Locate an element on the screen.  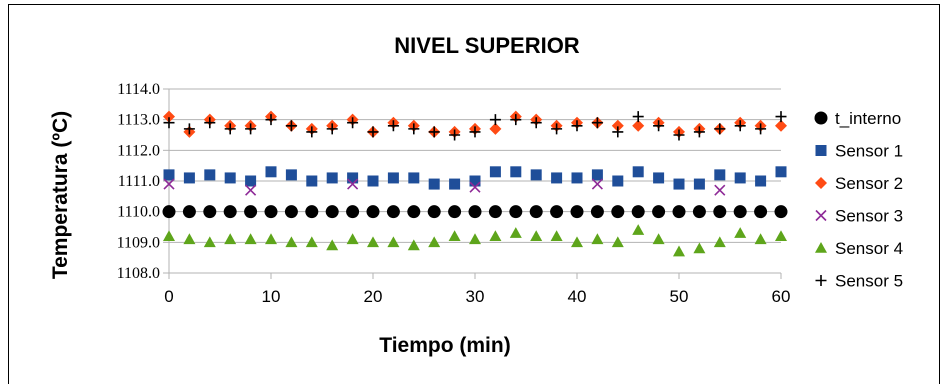
x-tick-label: 20 is located at coordinates (373, 296).